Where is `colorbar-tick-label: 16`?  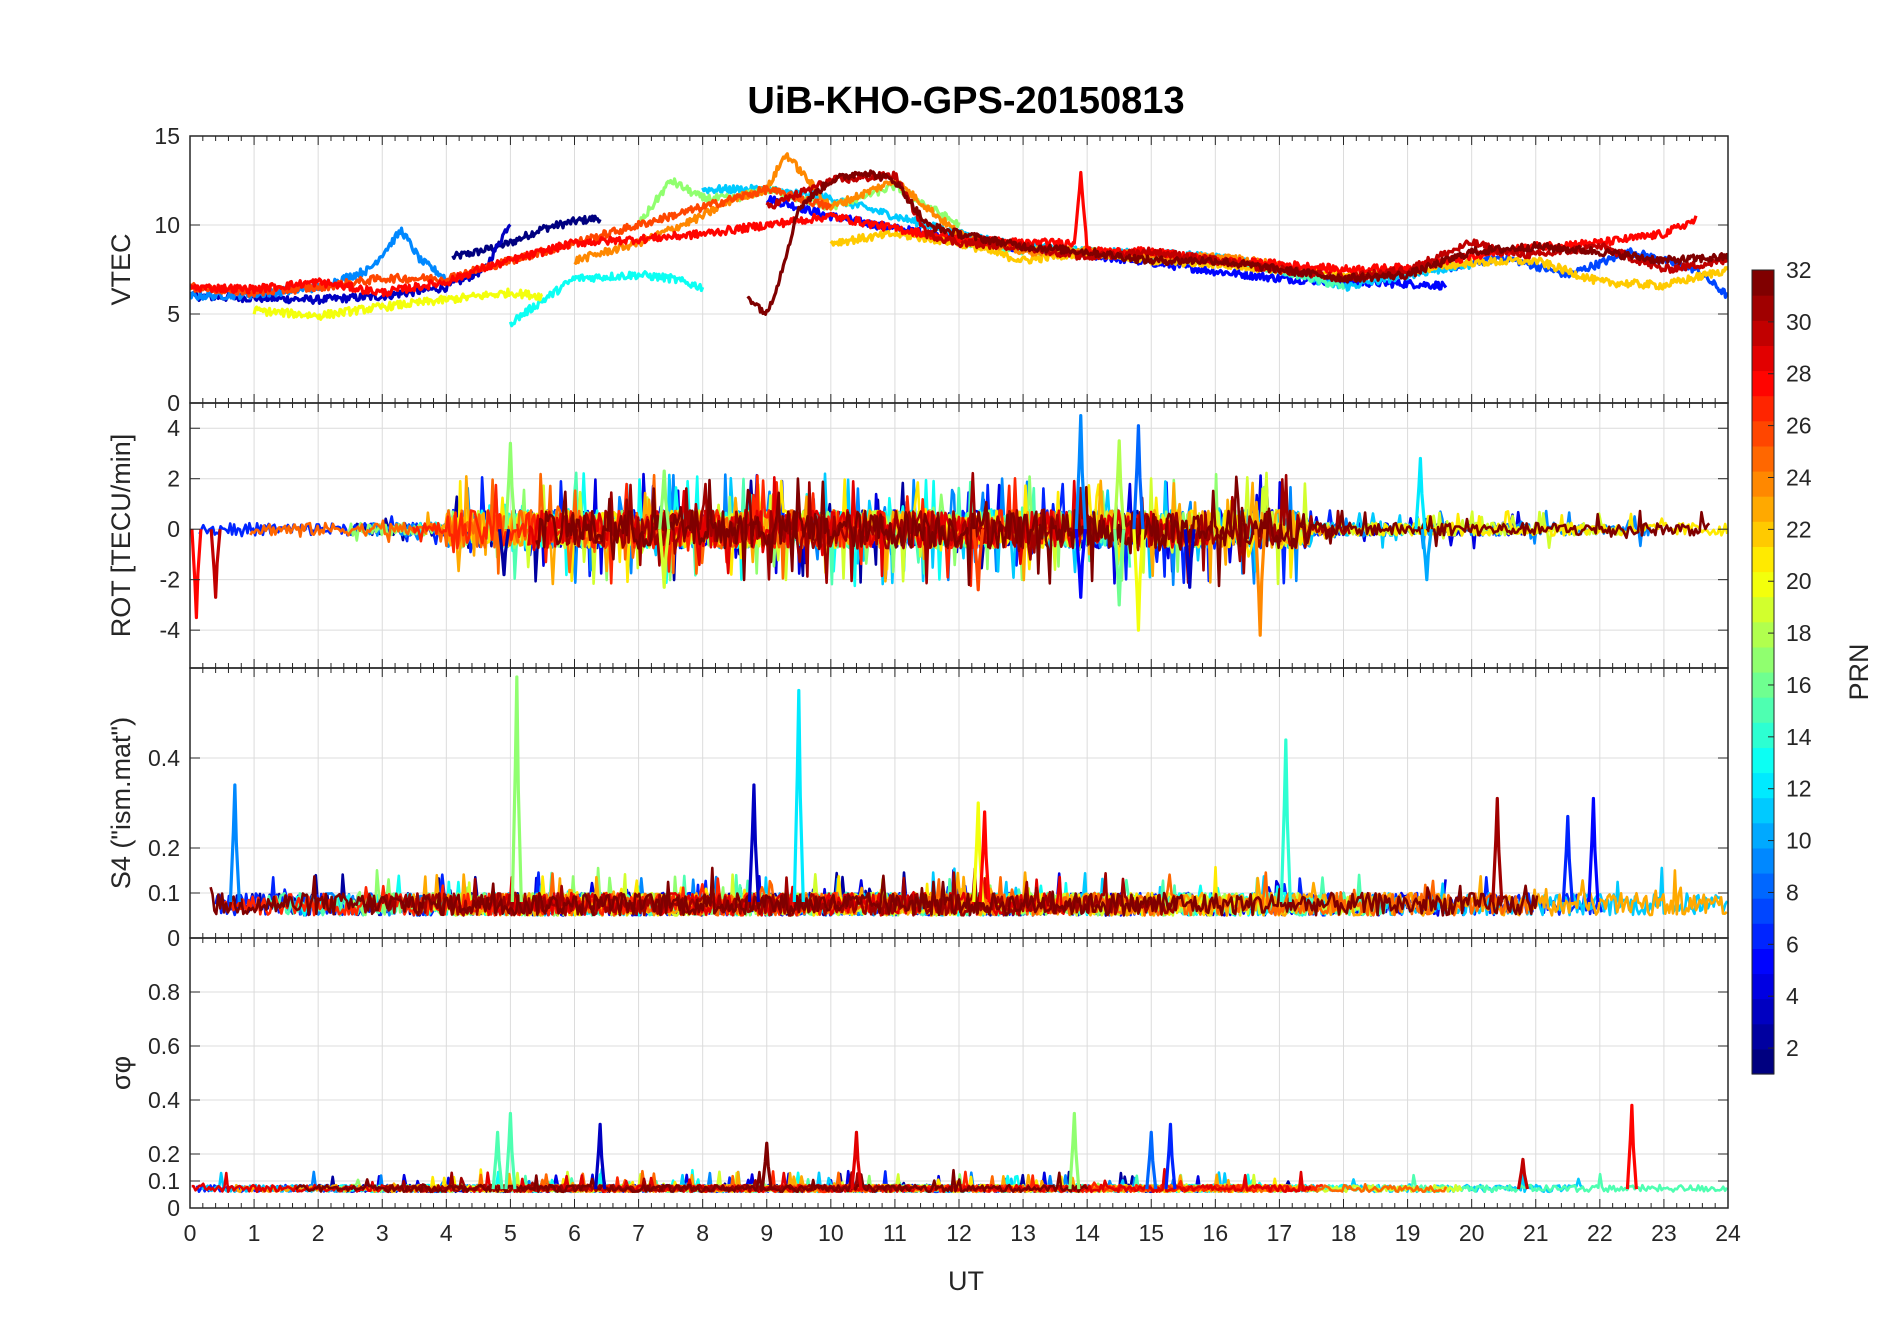 colorbar-tick-label: 16 is located at coordinates (1799, 685).